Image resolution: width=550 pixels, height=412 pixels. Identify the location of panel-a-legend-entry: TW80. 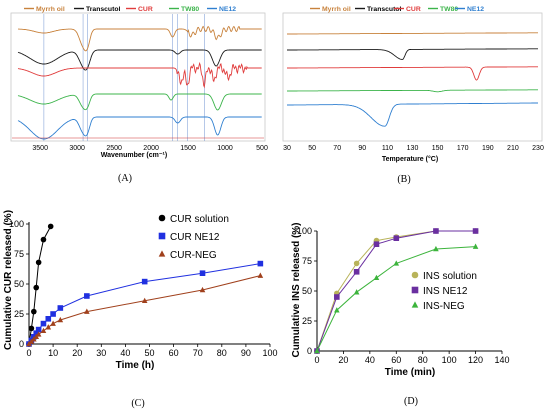
(190, 9).